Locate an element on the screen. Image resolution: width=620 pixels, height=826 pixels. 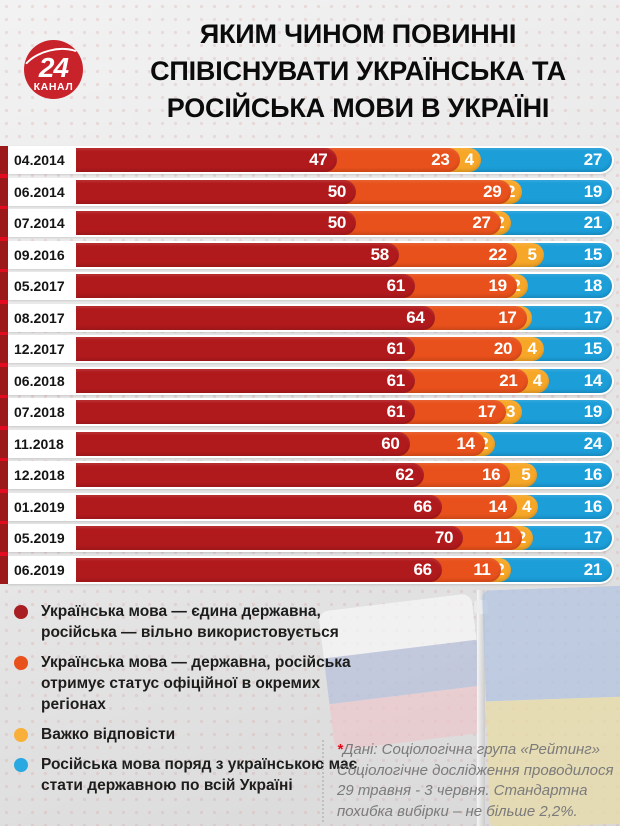
legend-item-3: Важко відповісти is located at coordinates (204, 734).